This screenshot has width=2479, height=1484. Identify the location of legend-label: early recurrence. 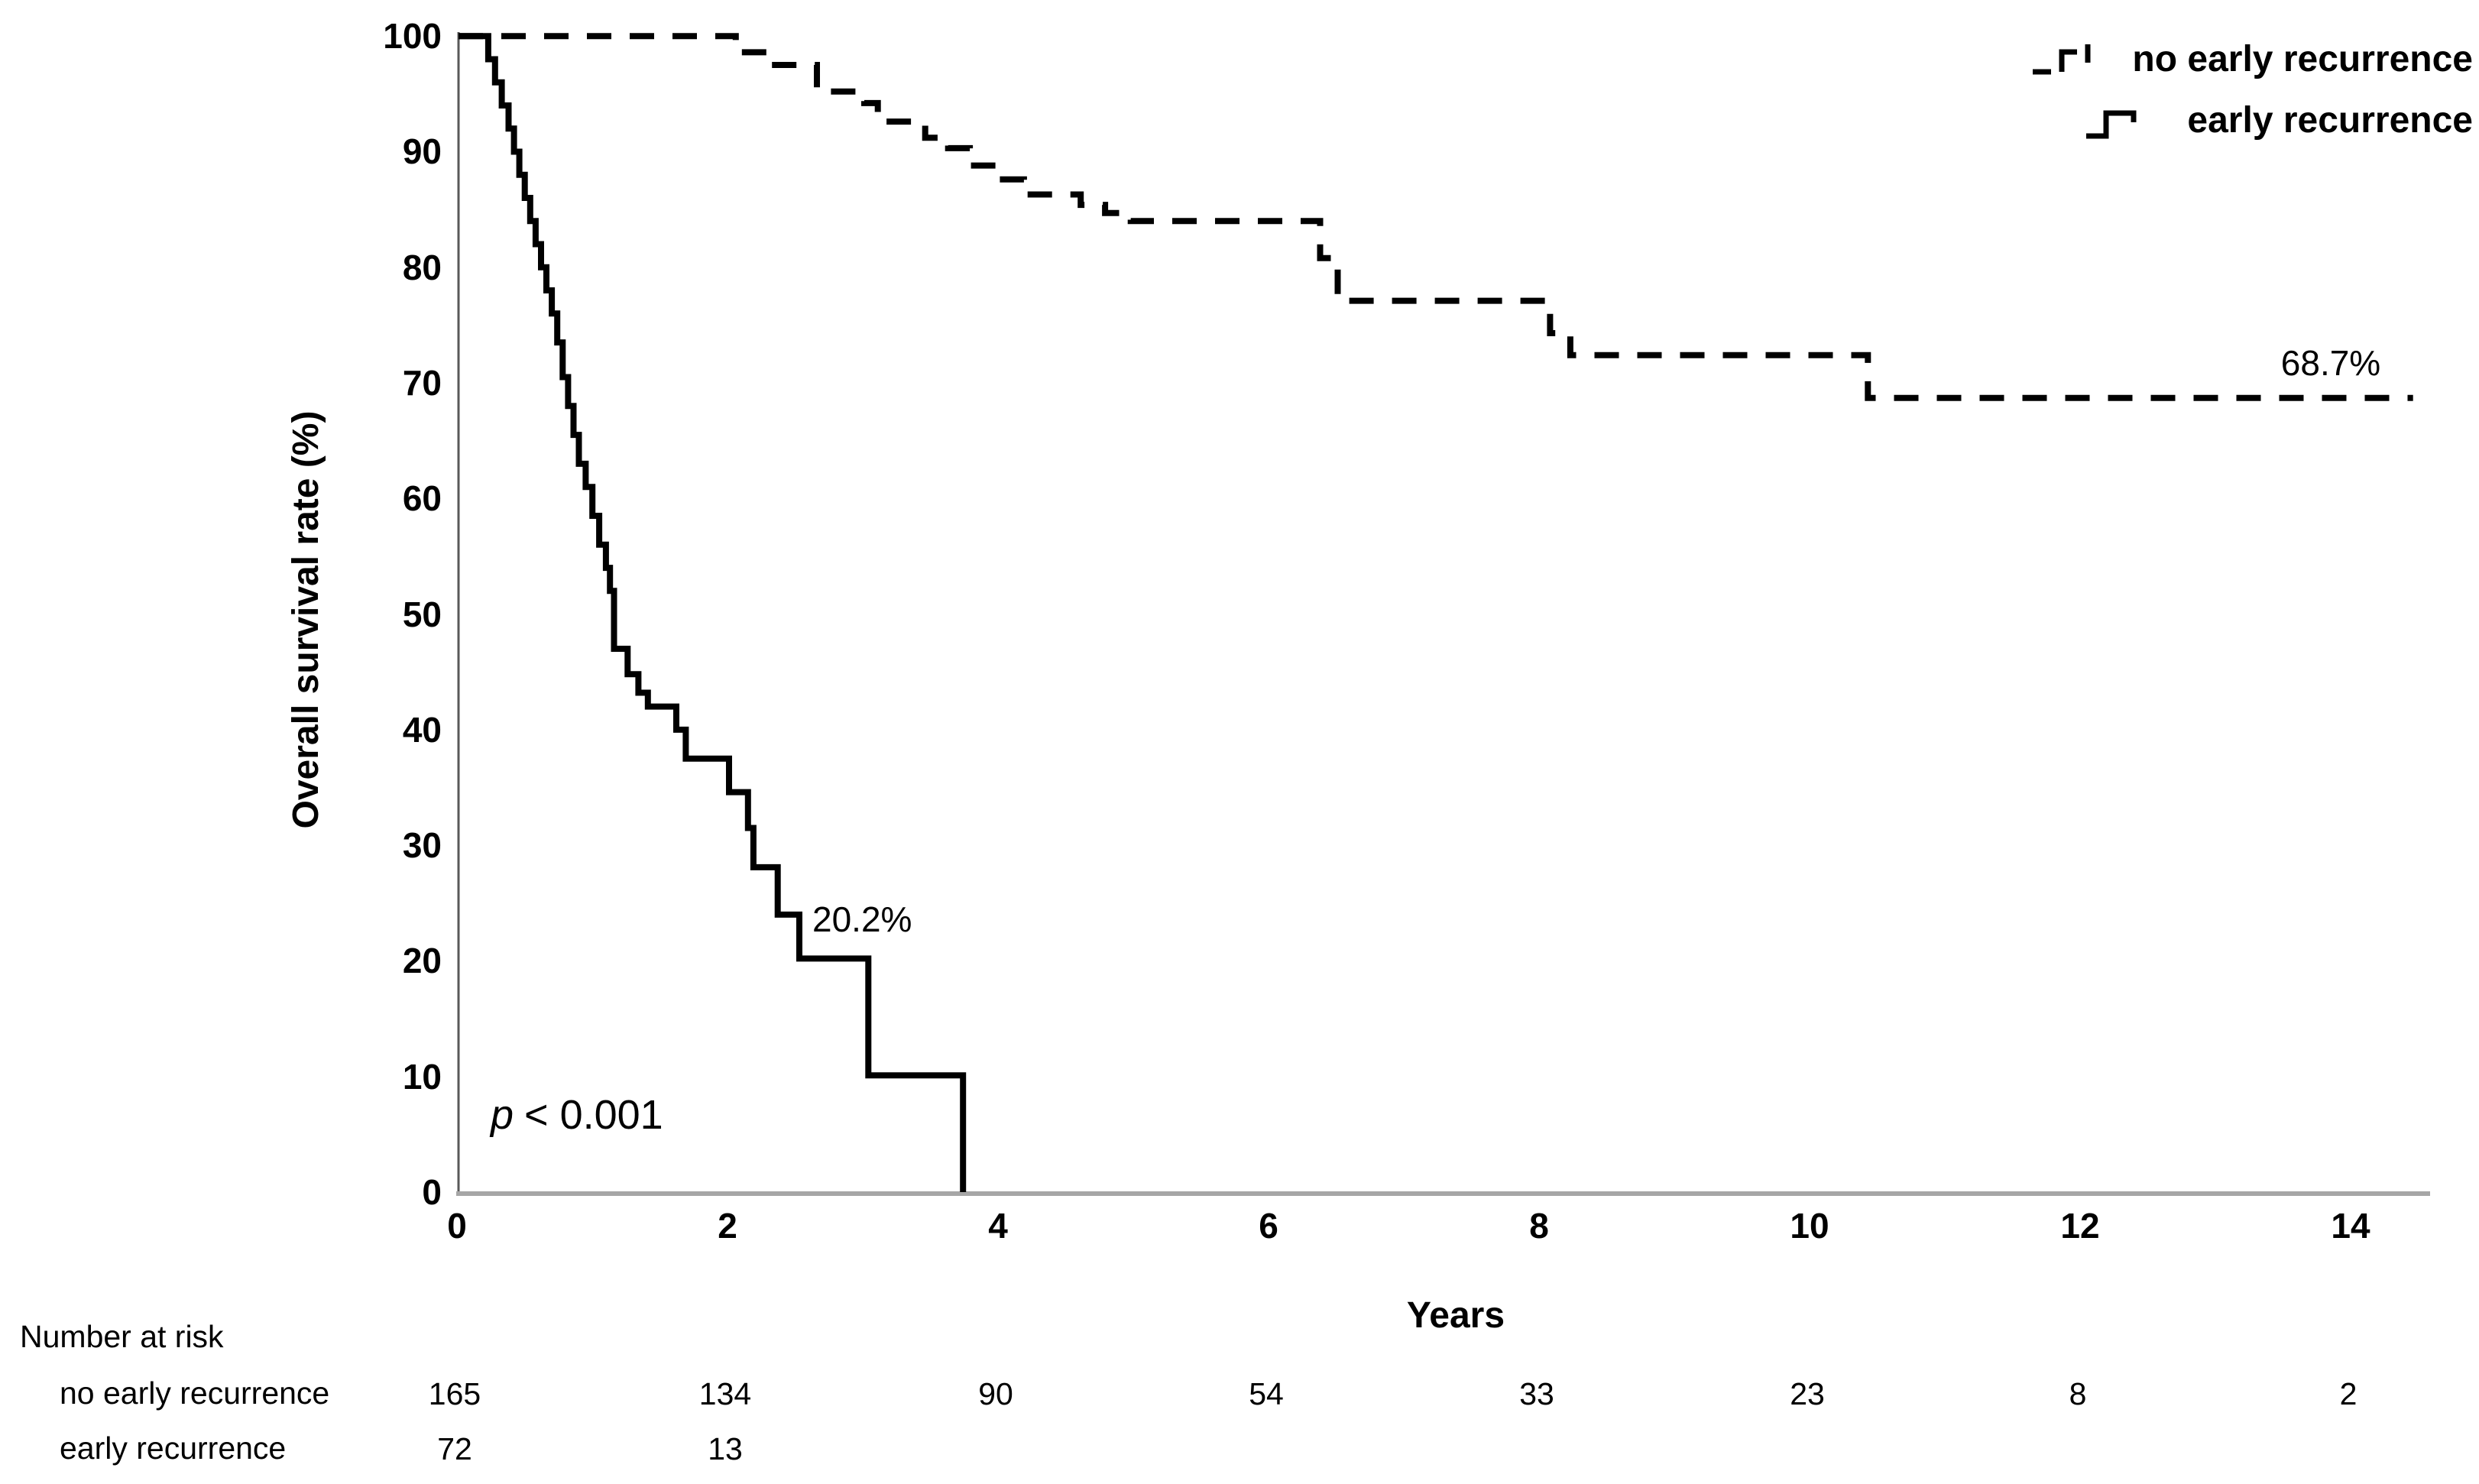
(2330, 120).